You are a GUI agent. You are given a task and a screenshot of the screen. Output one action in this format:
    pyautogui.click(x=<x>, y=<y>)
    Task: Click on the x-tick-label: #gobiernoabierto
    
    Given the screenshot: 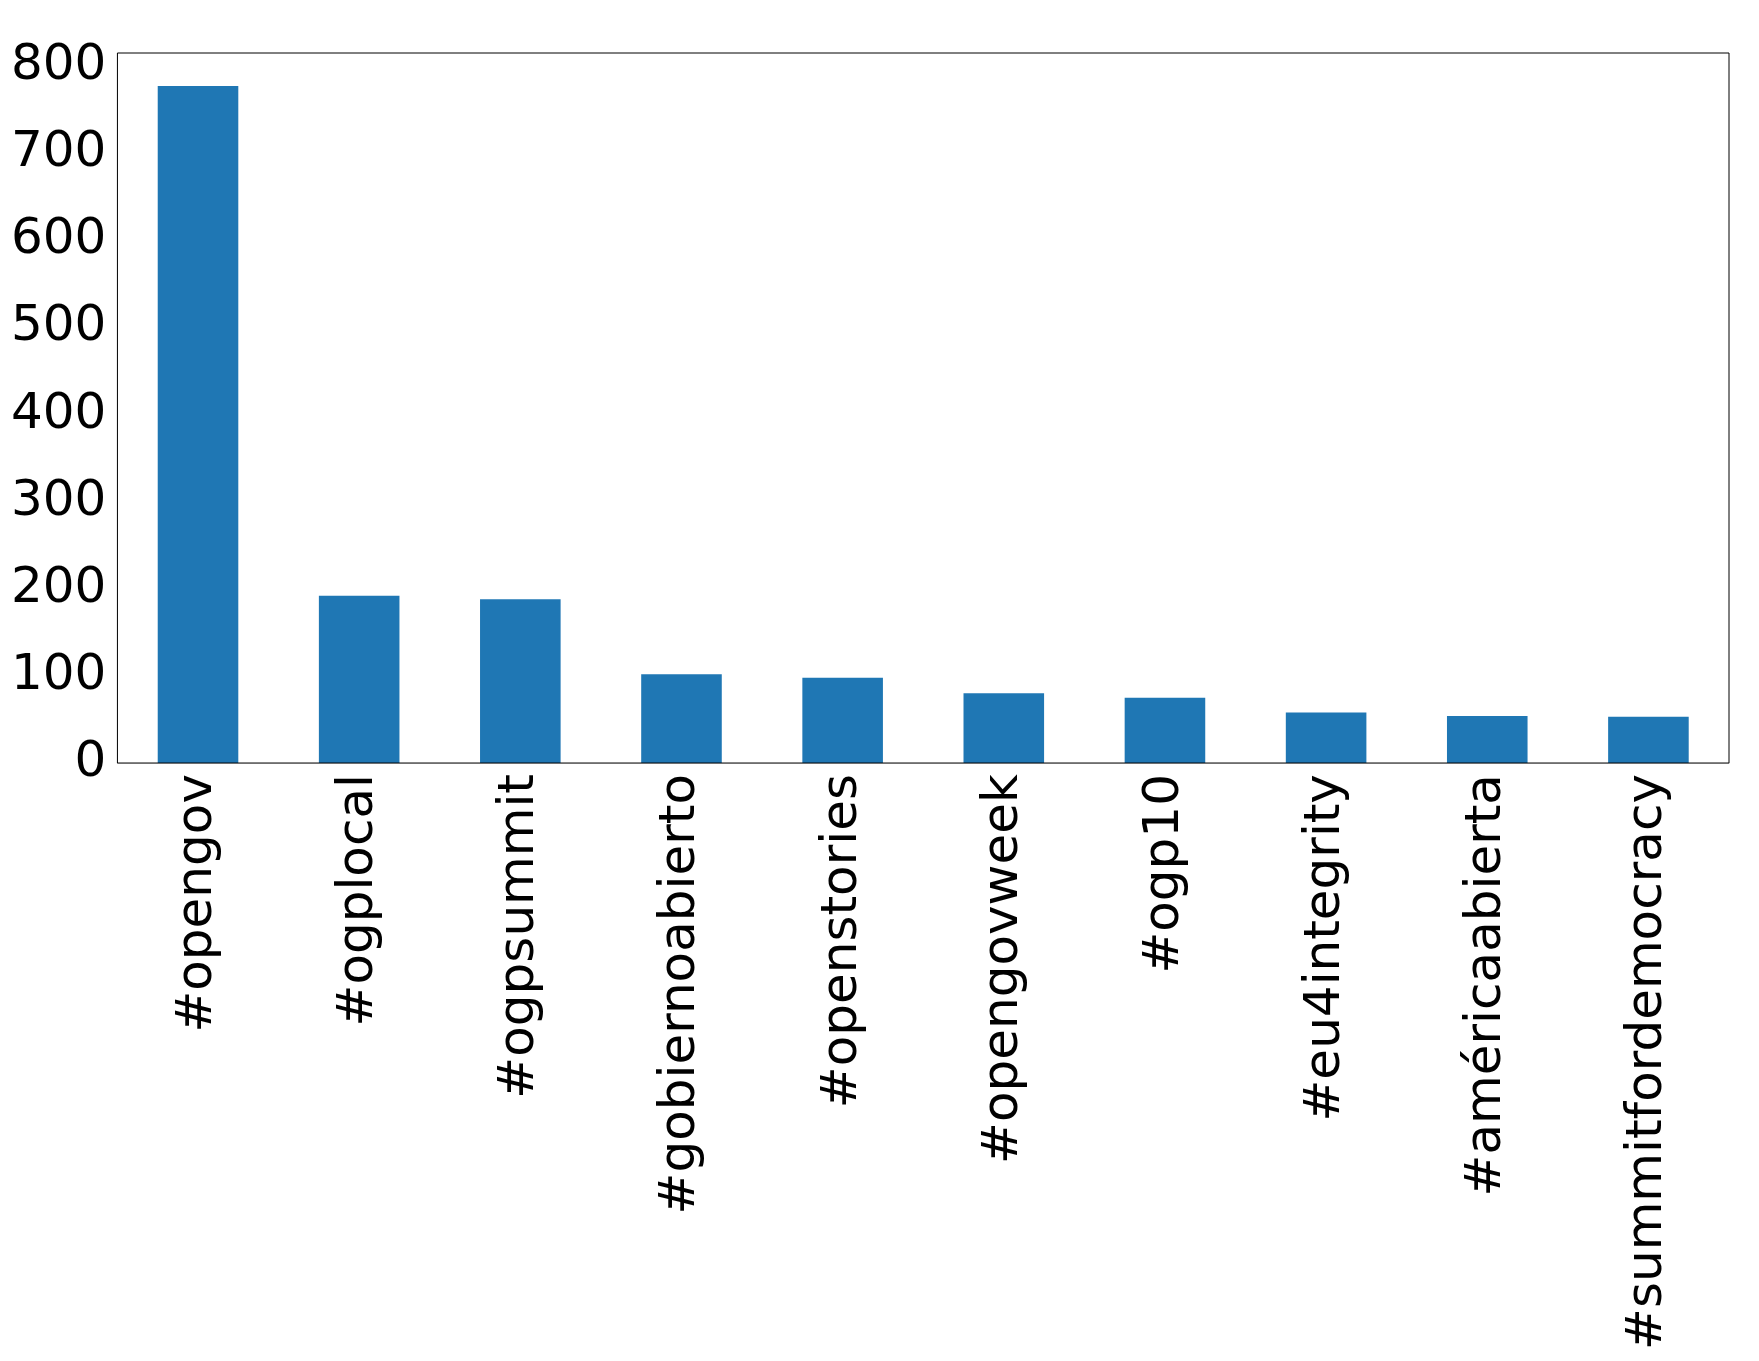 What is the action you would take?
    pyautogui.click(x=677, y=994)
    